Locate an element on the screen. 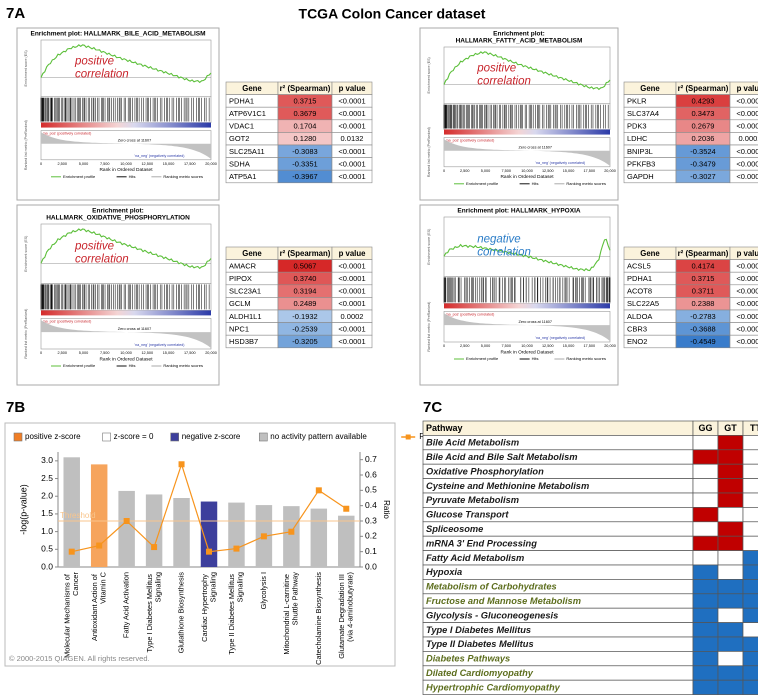 Image resolution: width=758 pixels, height=696 pixels. y2-tick-label: 0.3 is located at coordinates (371, 520).